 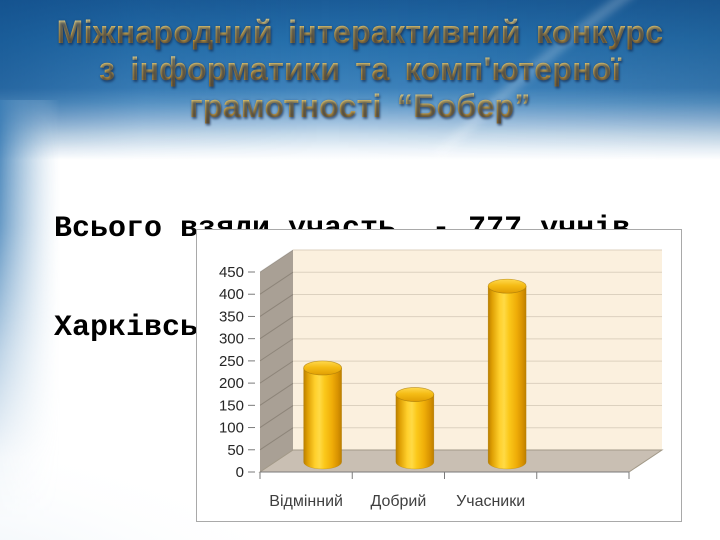 I want to click on decorative-streak-core, so click(x=529, y=80).